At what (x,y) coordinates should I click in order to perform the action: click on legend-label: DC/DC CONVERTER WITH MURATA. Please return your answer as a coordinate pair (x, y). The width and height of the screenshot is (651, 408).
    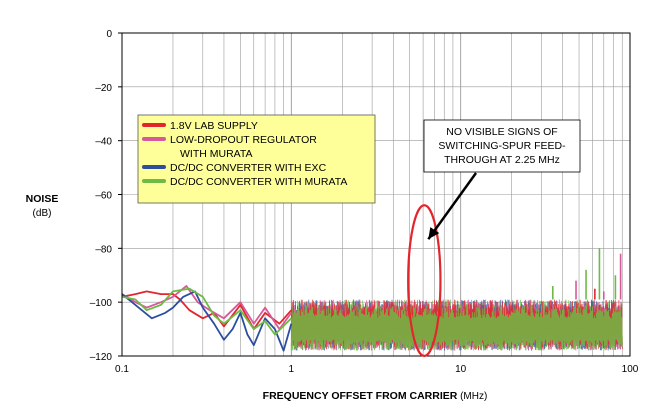
    Looking at the image, I should click on (258, 182).